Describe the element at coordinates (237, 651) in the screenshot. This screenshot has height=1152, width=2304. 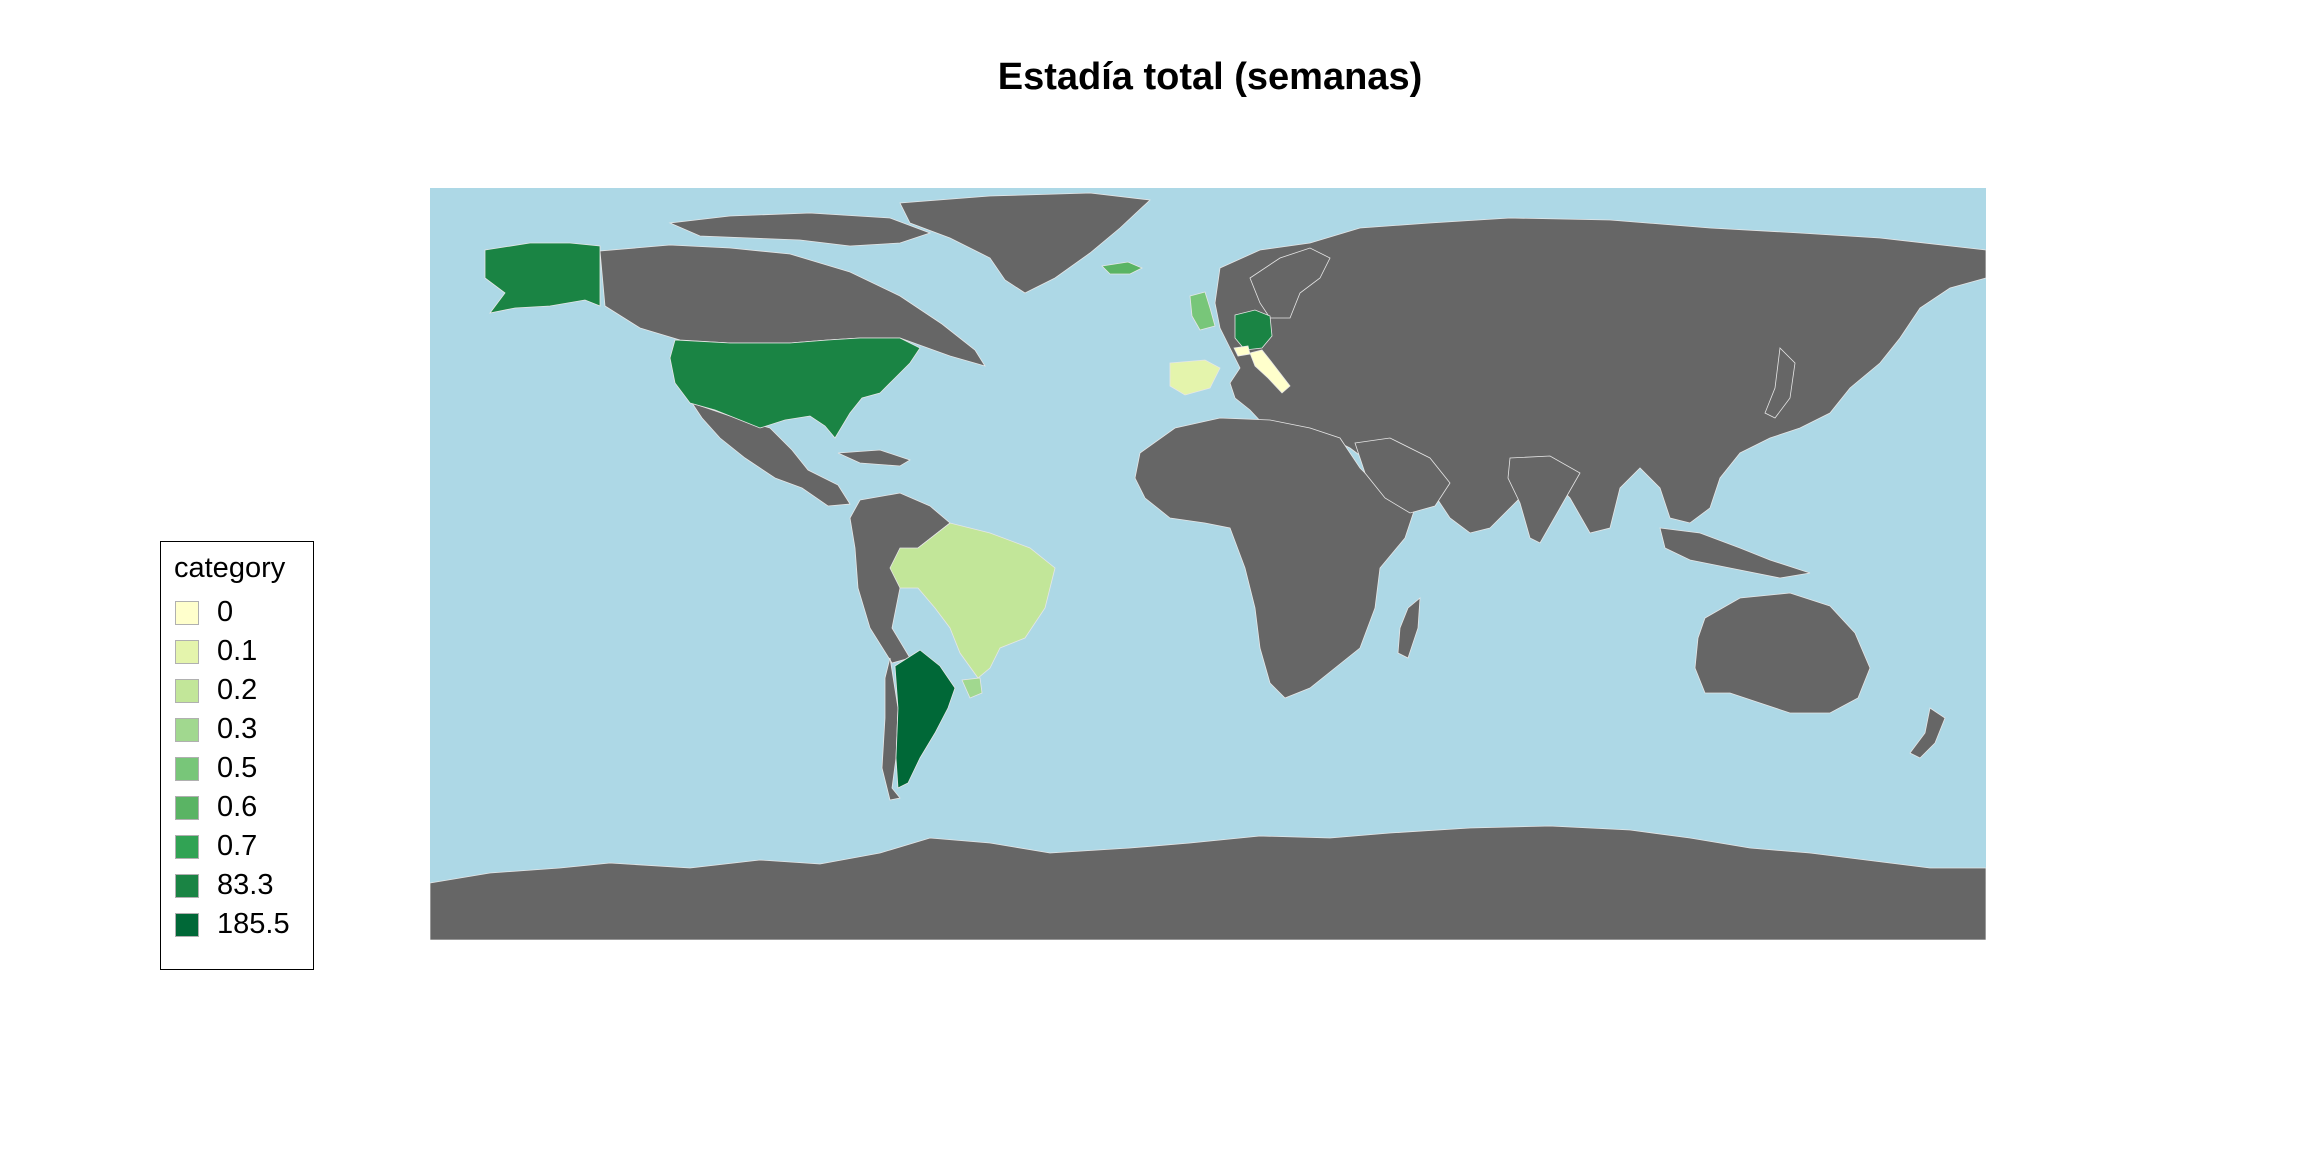
I see `legend-label: 0.1` at that location.